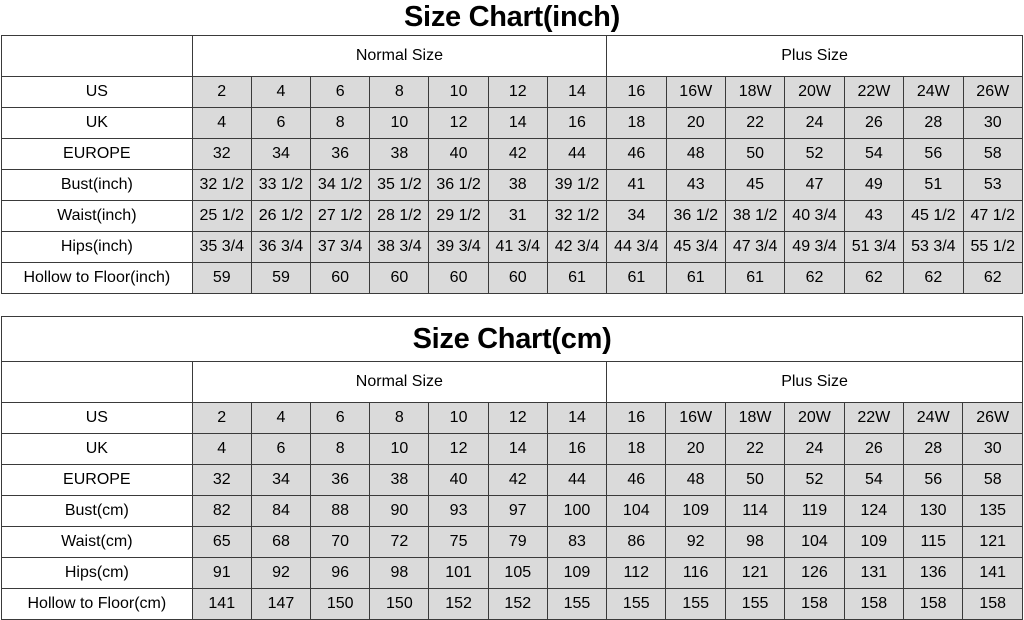 This screenshot has height=620, width=1024. Describe the element at coordinates (458, 511) in the screenshot. I see `data-cell: 93` at that location.